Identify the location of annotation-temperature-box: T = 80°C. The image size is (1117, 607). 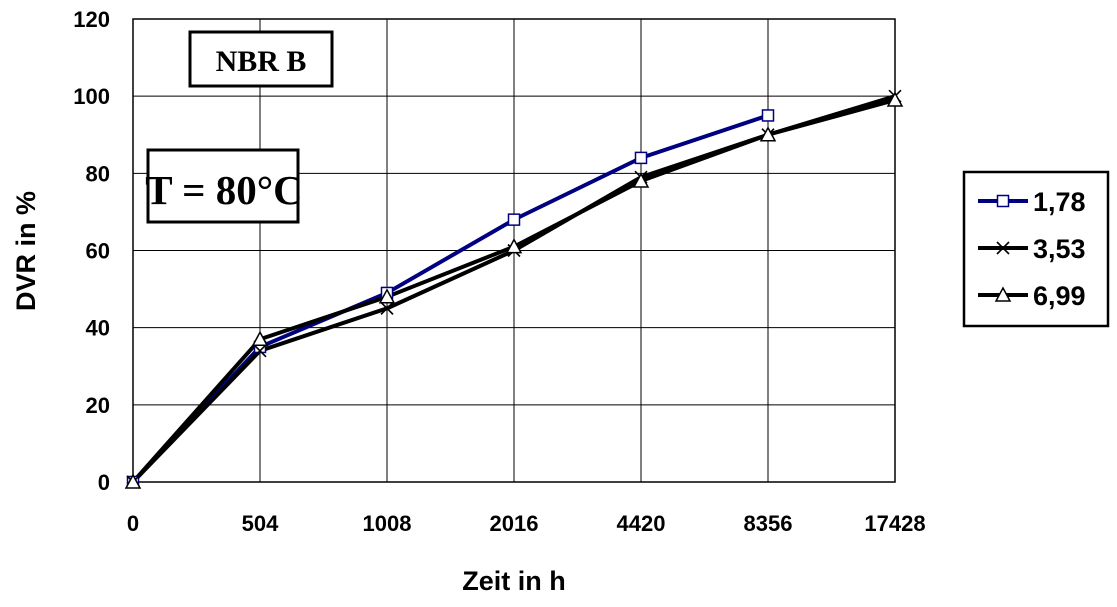
(224, 186).